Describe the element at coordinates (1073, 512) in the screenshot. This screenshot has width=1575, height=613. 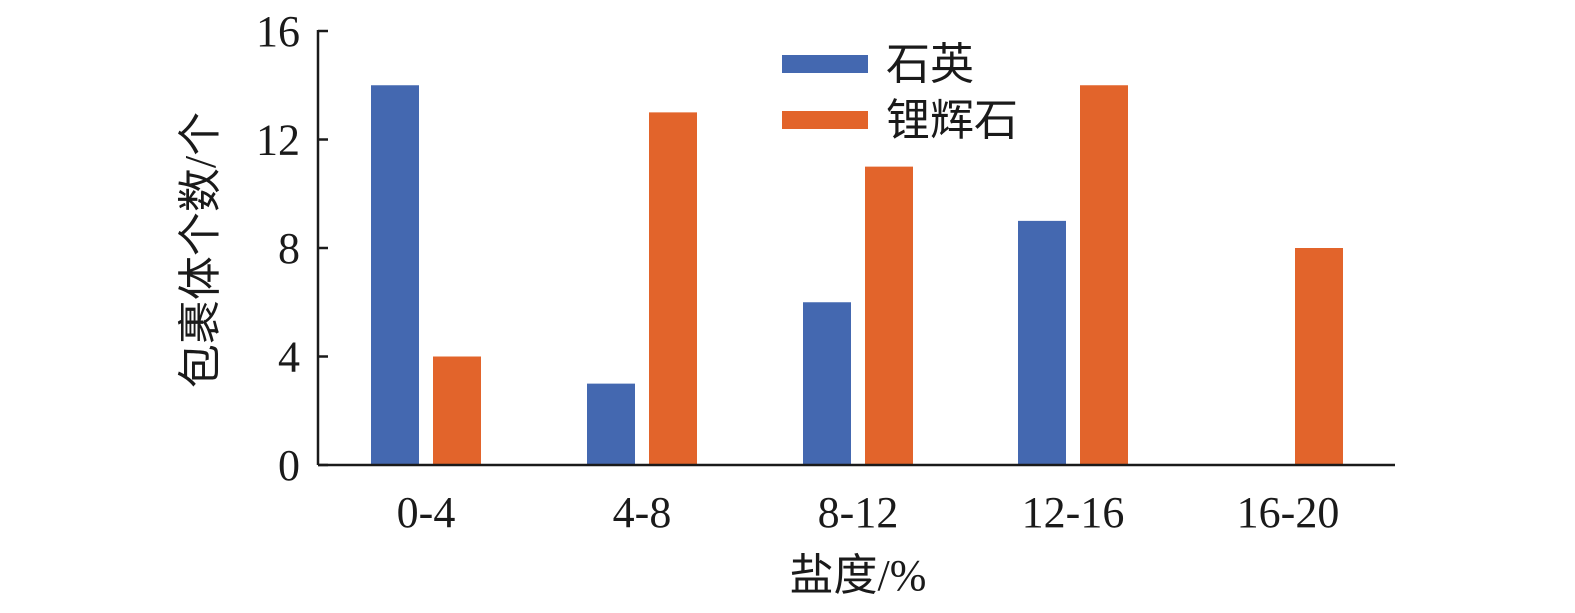
I see `x-tick-label: 12-16` at that location.